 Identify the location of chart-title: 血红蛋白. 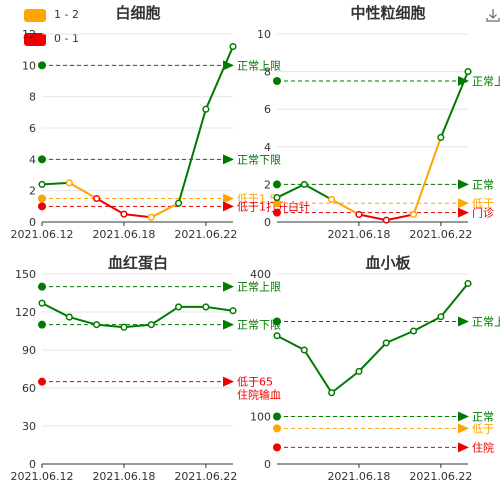
(138, 263).